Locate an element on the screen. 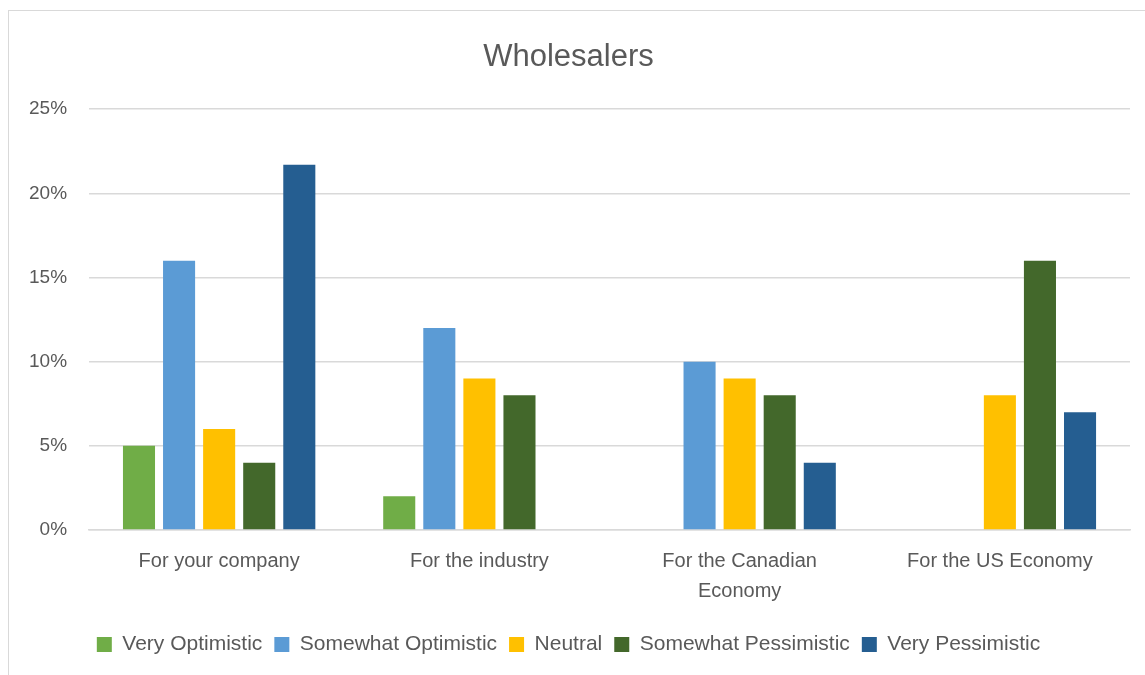 This screenshot has height=675, width=1145. x-tick-label: For the industry is located at coordinates (479, 559).